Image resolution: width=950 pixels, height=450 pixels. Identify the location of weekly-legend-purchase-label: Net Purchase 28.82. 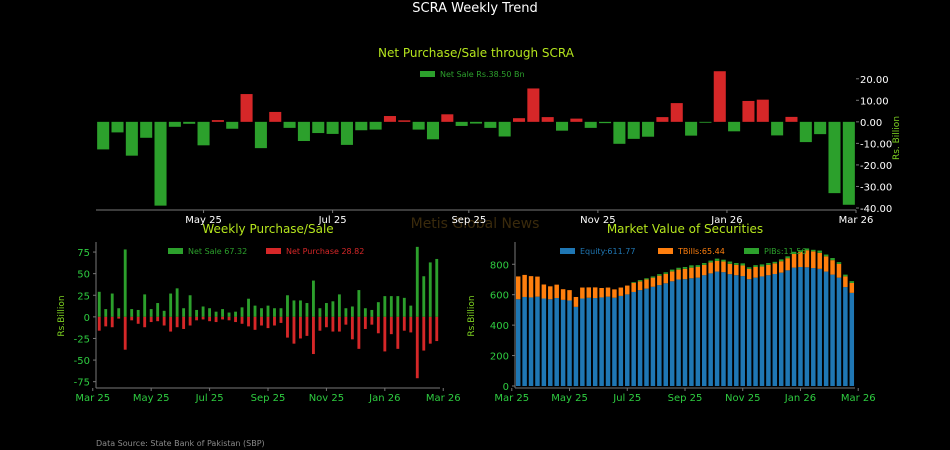
(325, 251).